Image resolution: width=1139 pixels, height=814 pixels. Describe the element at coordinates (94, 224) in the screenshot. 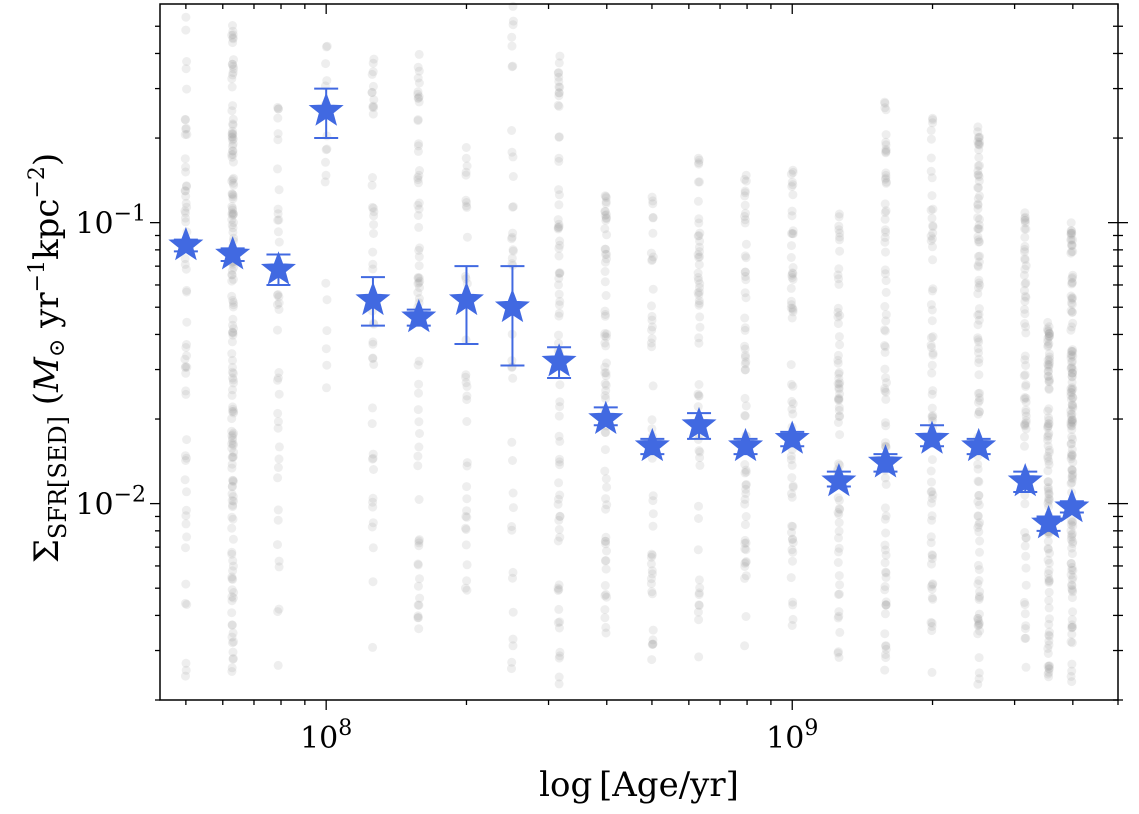

I see `tick-base: 10` at that location.